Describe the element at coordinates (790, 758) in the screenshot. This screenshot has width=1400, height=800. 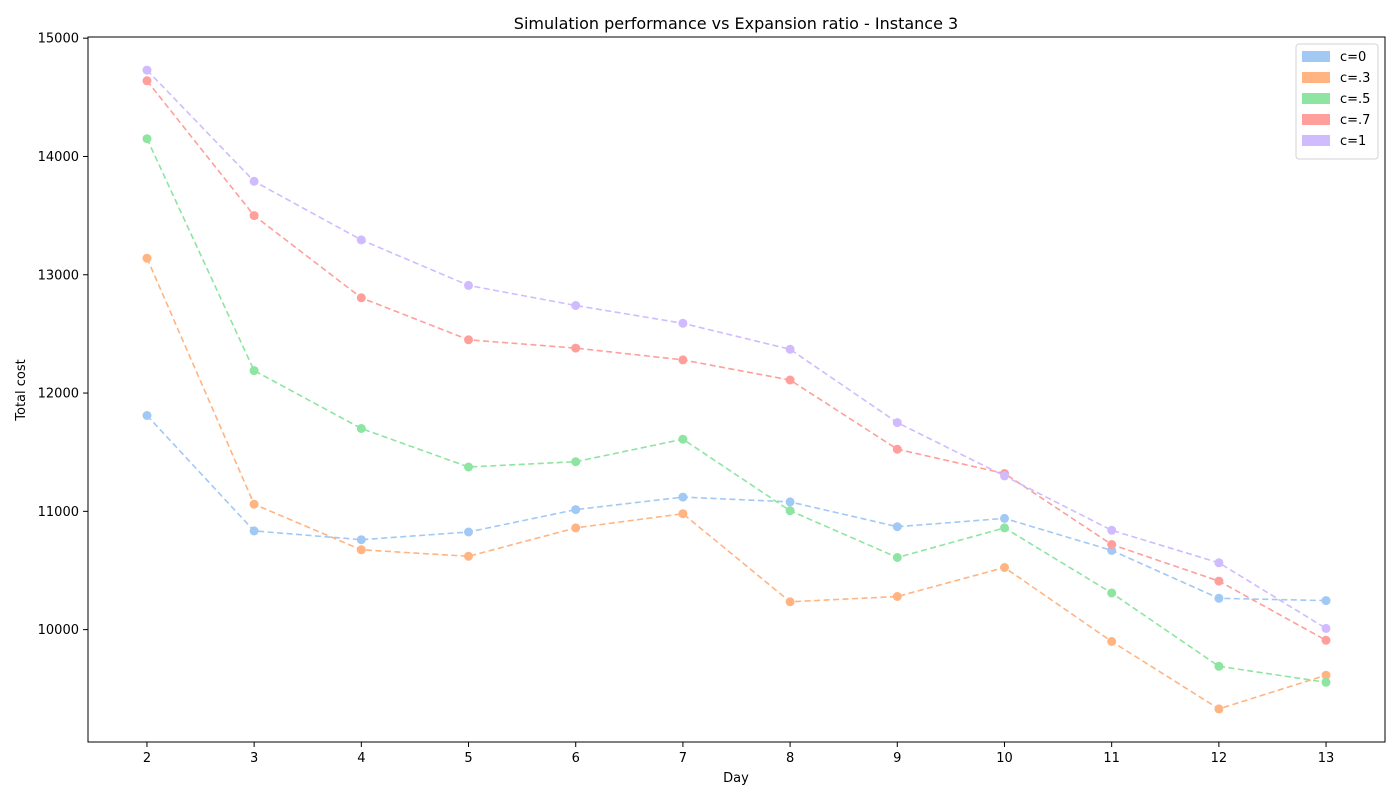
I see `x-tick-label: 8` at that location.